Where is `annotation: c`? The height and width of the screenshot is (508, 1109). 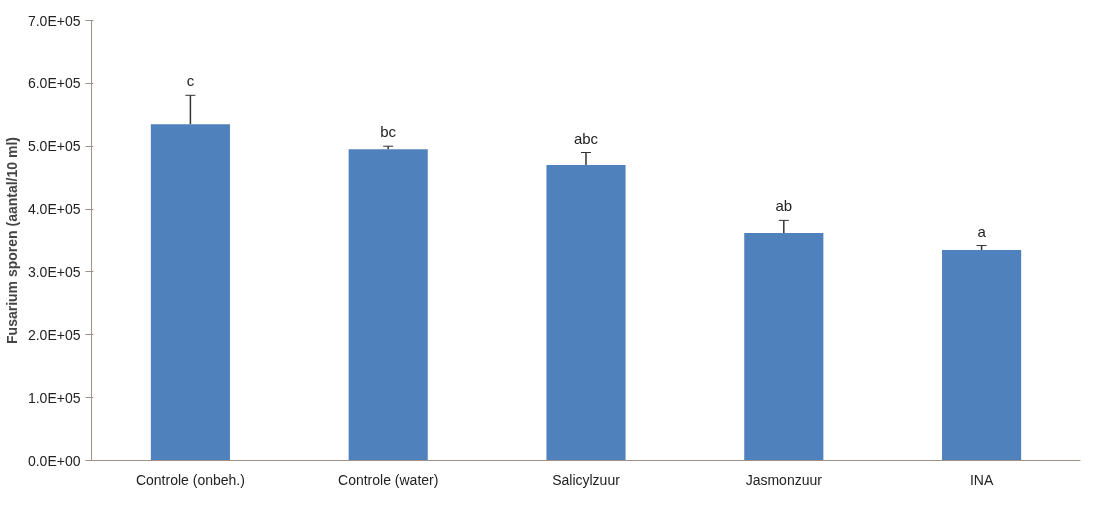
annotation: c is located at coordinates (190, 81).